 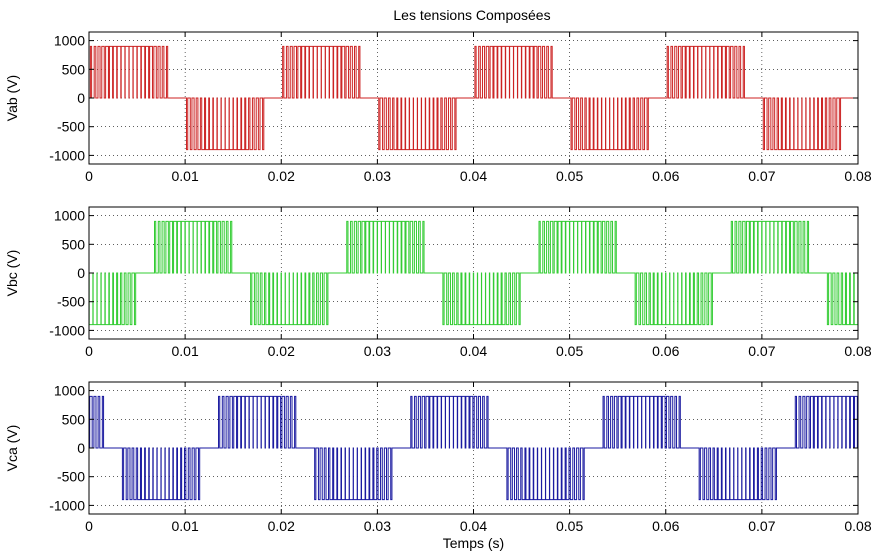 I want to click on y-axis-label: Vbc (V), so click(x=12, y=273).